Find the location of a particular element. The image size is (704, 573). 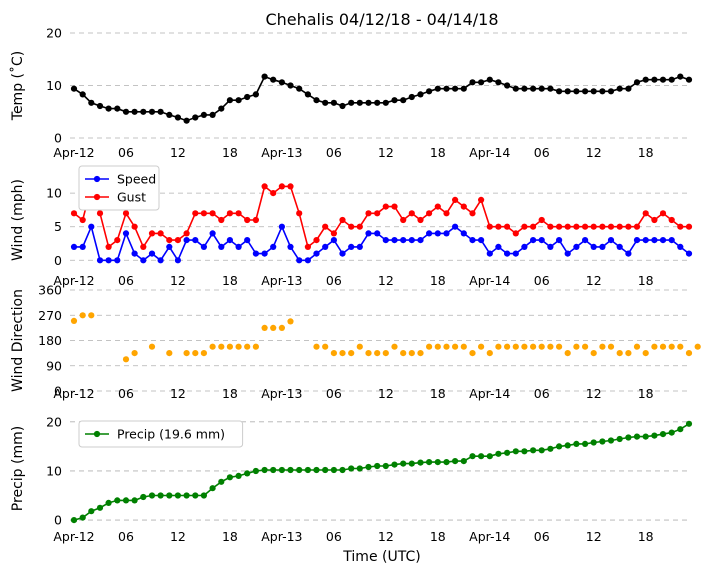

series-line is located at coordinates (382, 243).